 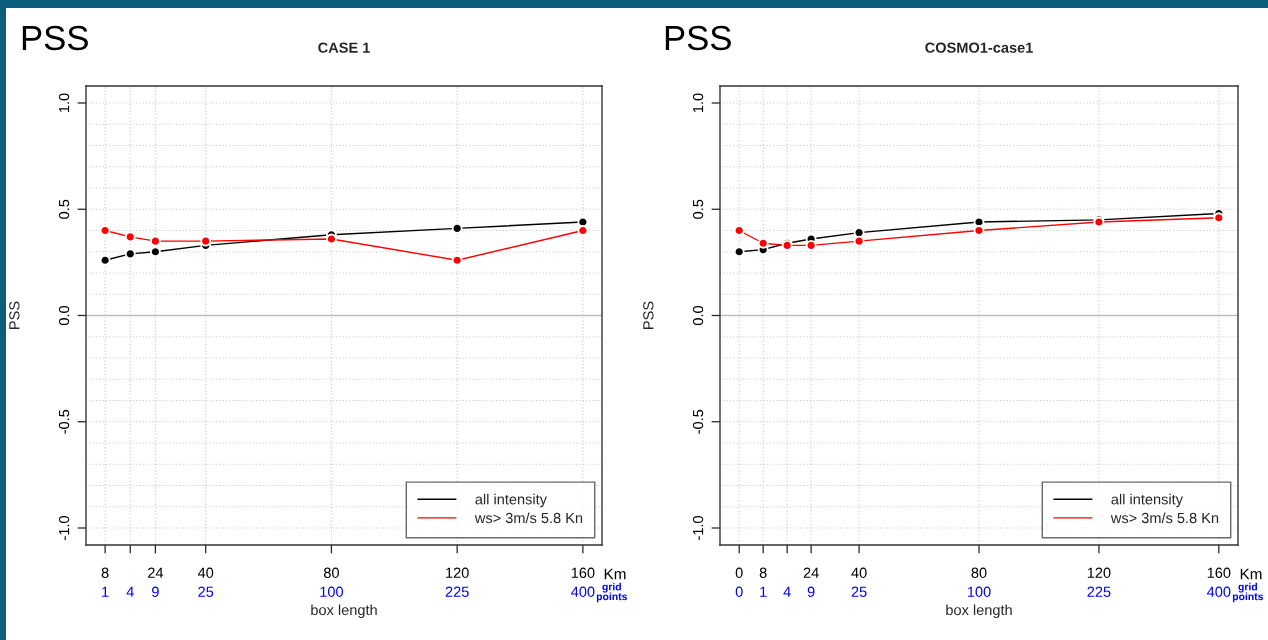 What do you see at coordinates (739, 572) in the screenshot?
I see `x-tick-label: 0` at bounding box center [739, 572].